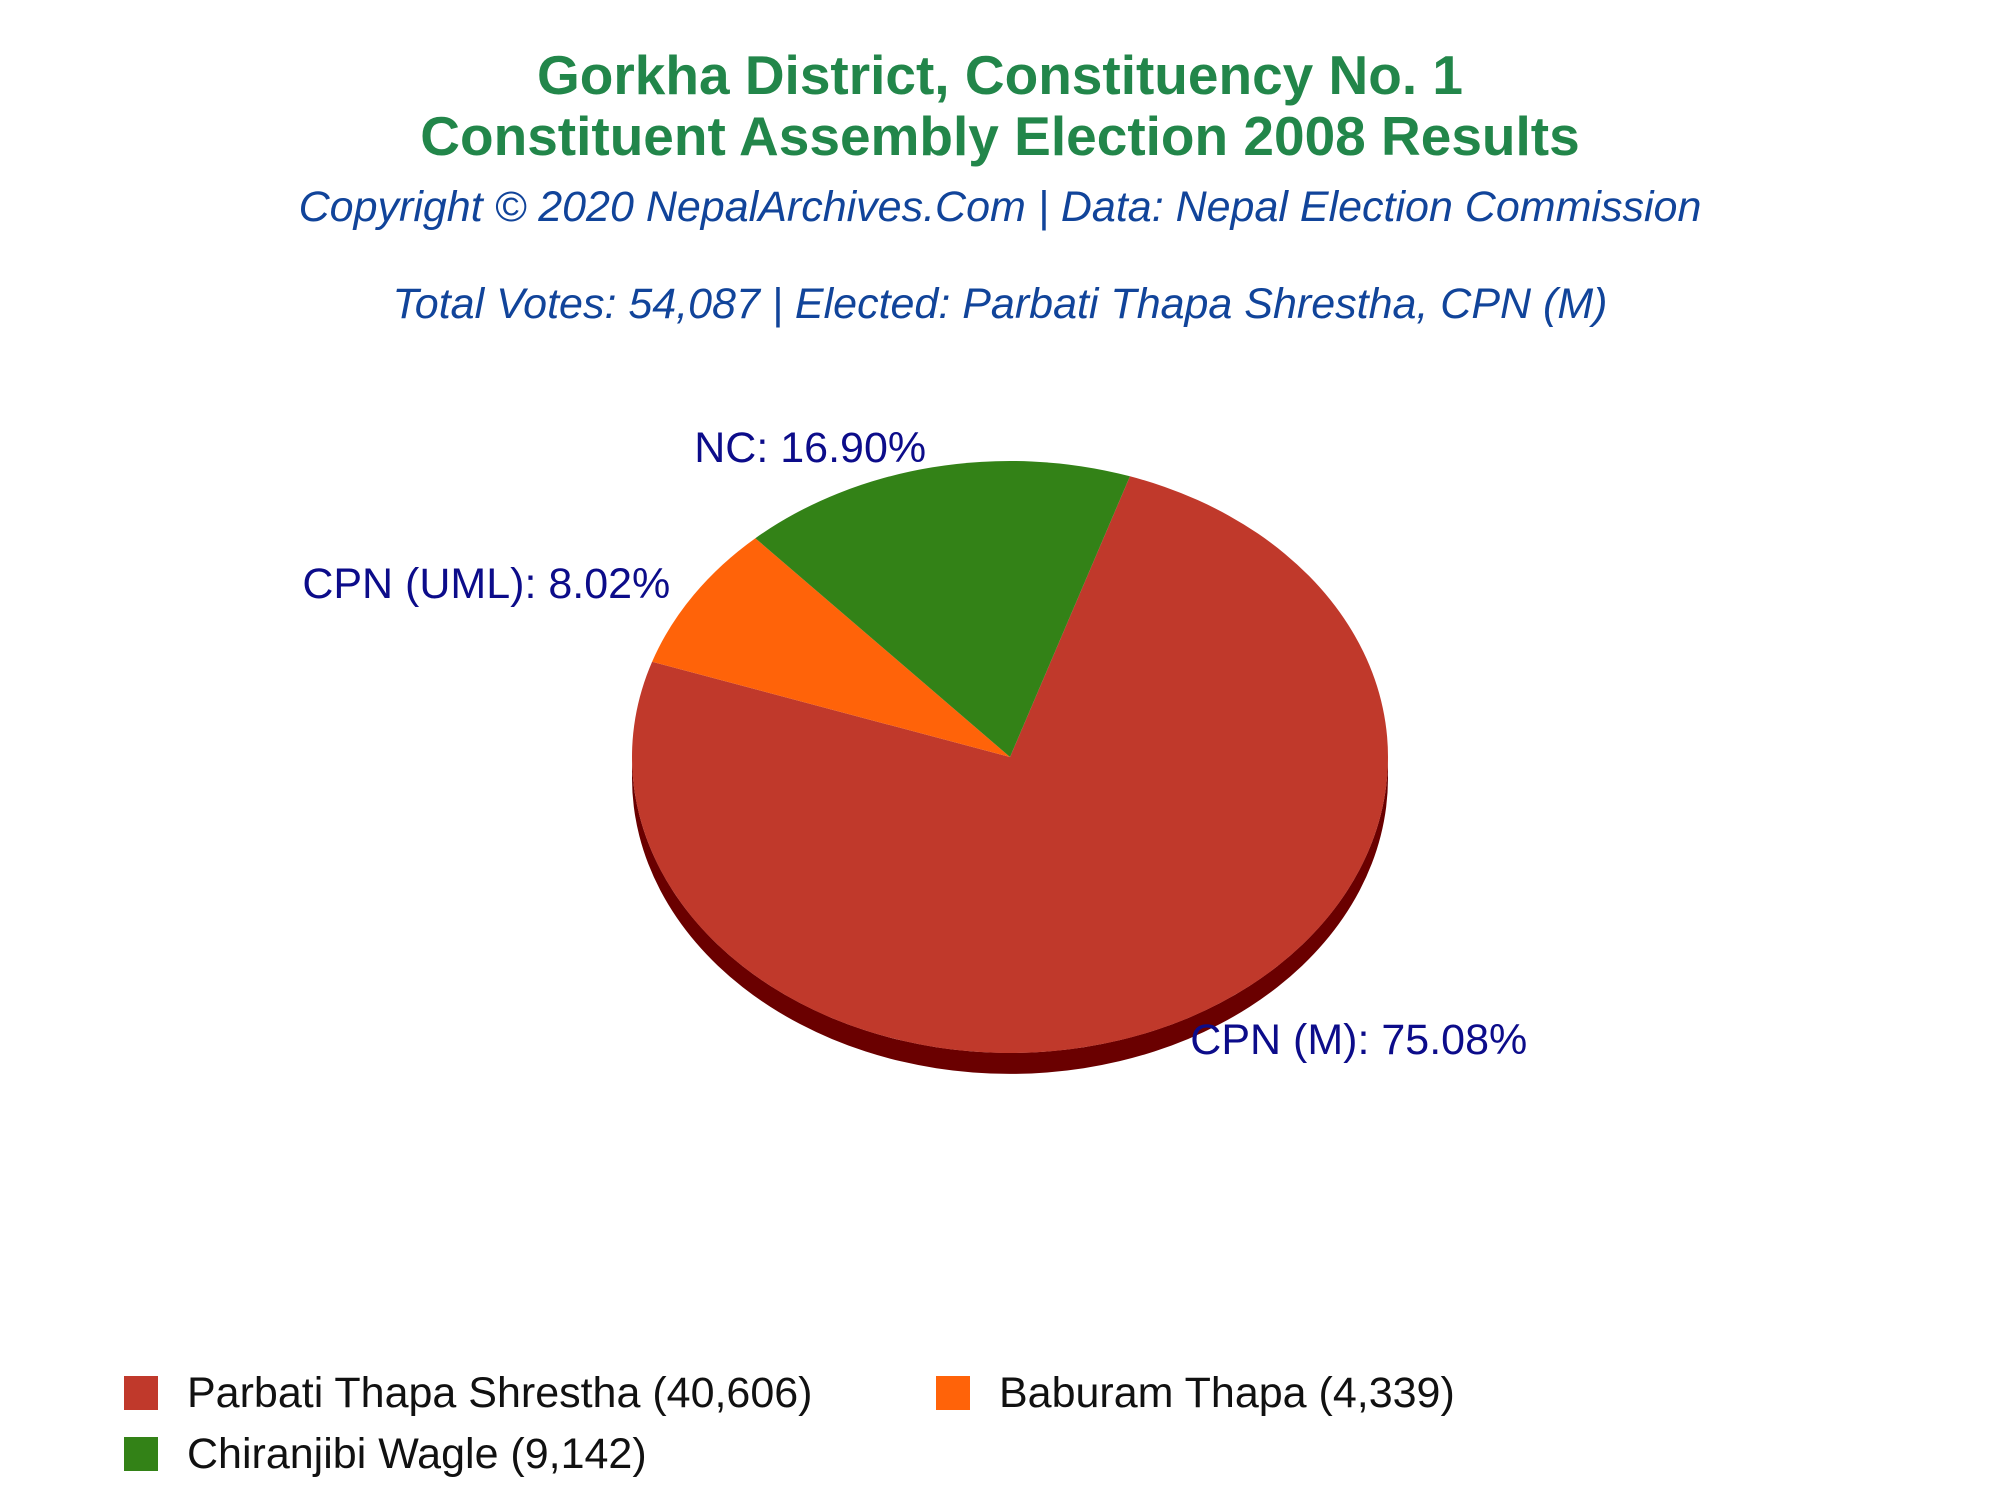 The image size is (2000, 1500). What do you see at coordinates (1000, 75) in the screenshot?
I see `chart-title-line-1: Gorkha District, Constituency No. 1` at bounding box center [1000, 75].